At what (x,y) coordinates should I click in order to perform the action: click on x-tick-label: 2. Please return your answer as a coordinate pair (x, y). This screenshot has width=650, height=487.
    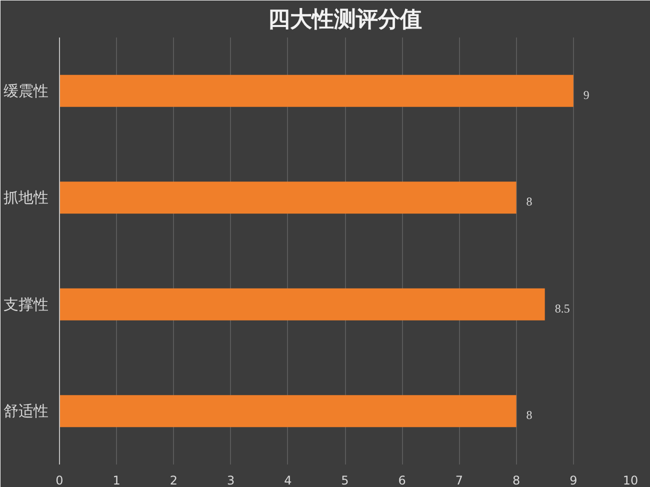
    Looking at the image, I should click on (174, 480).